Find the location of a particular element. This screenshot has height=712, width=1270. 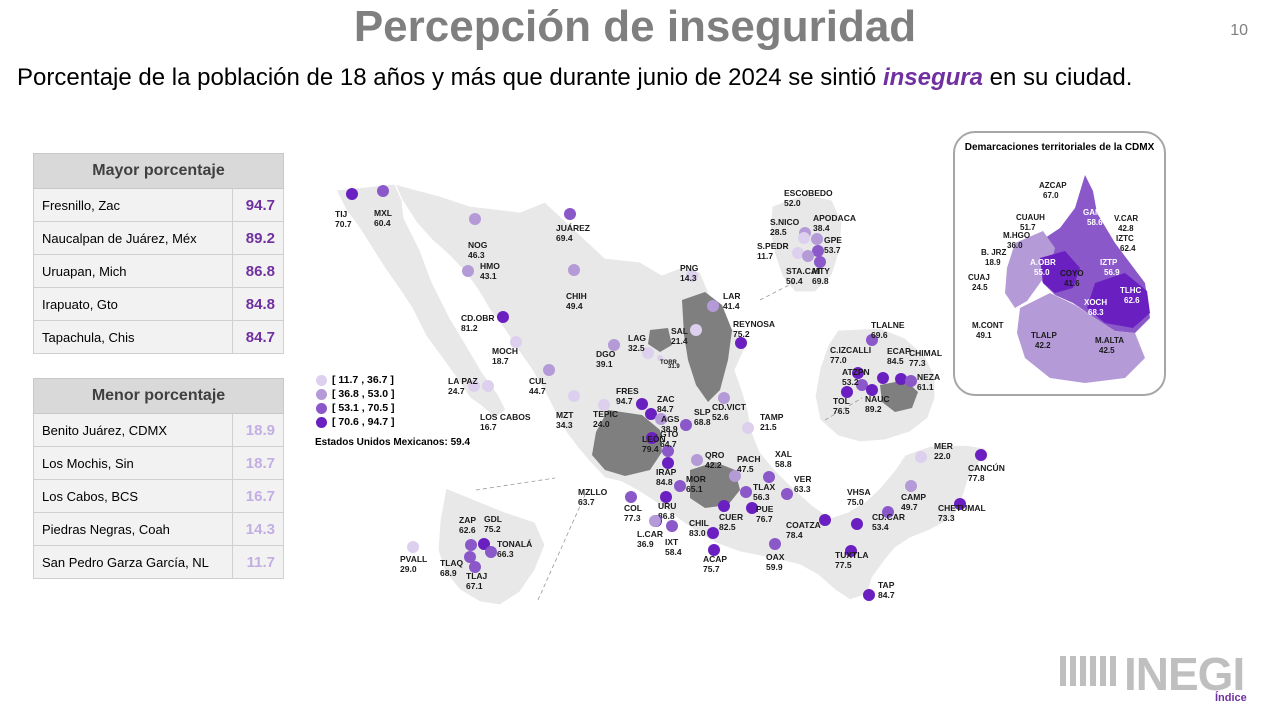

city-value-label: 49.7 is located at coordinates (909, 507).